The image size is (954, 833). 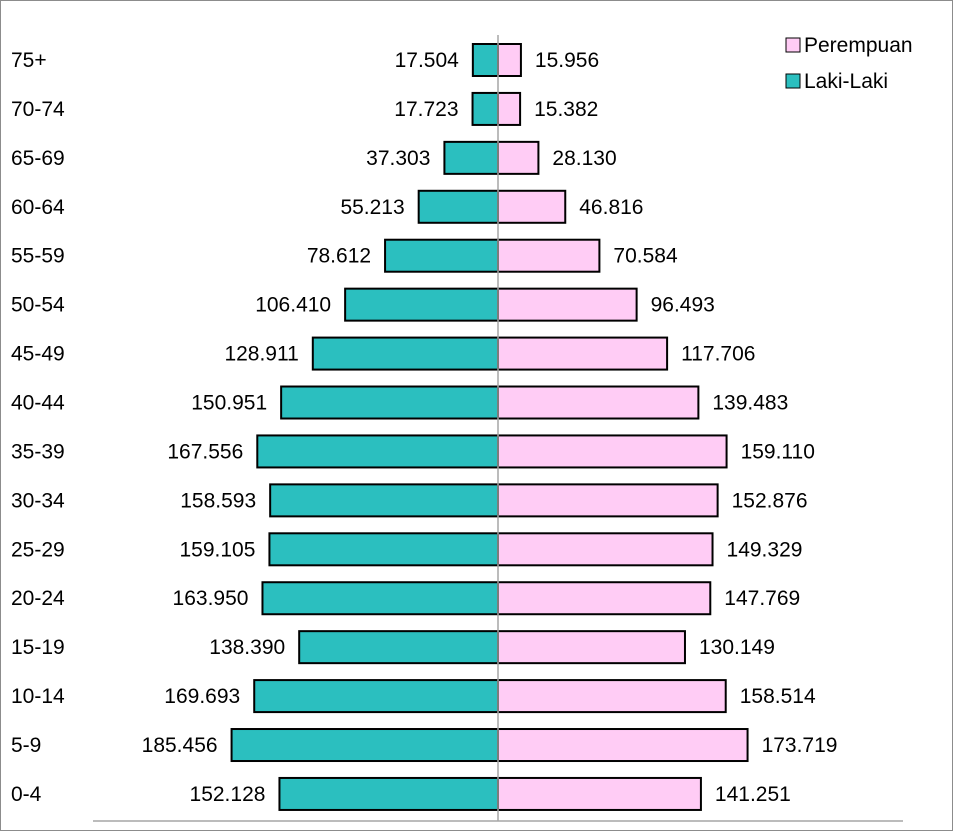 What do you see at coordinates (372, 207) in the screenshot?
I see `data-label-laki-laki-60-64: 55.213` at bounding box center [372, 207].